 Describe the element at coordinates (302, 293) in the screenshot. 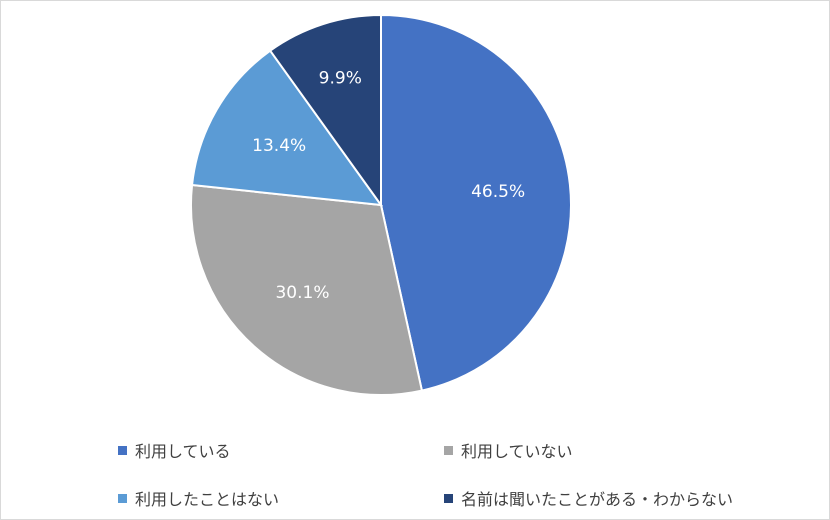

I see `data-label-not-using: 30.1%` at that location.